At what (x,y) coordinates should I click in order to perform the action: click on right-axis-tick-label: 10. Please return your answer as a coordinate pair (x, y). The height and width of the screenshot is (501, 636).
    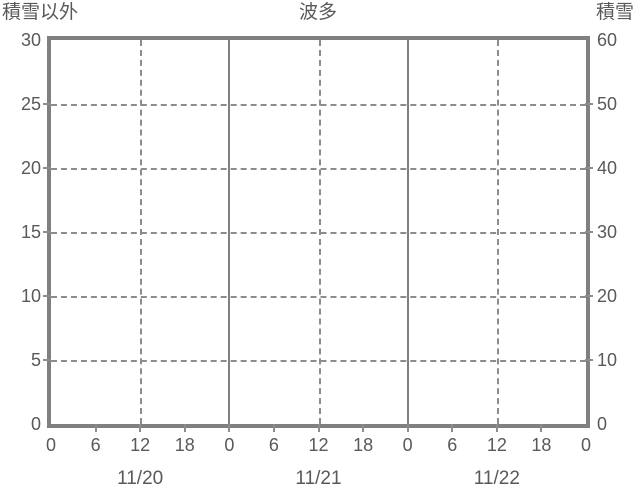
    Looking at the image, I should click on (607, 360).